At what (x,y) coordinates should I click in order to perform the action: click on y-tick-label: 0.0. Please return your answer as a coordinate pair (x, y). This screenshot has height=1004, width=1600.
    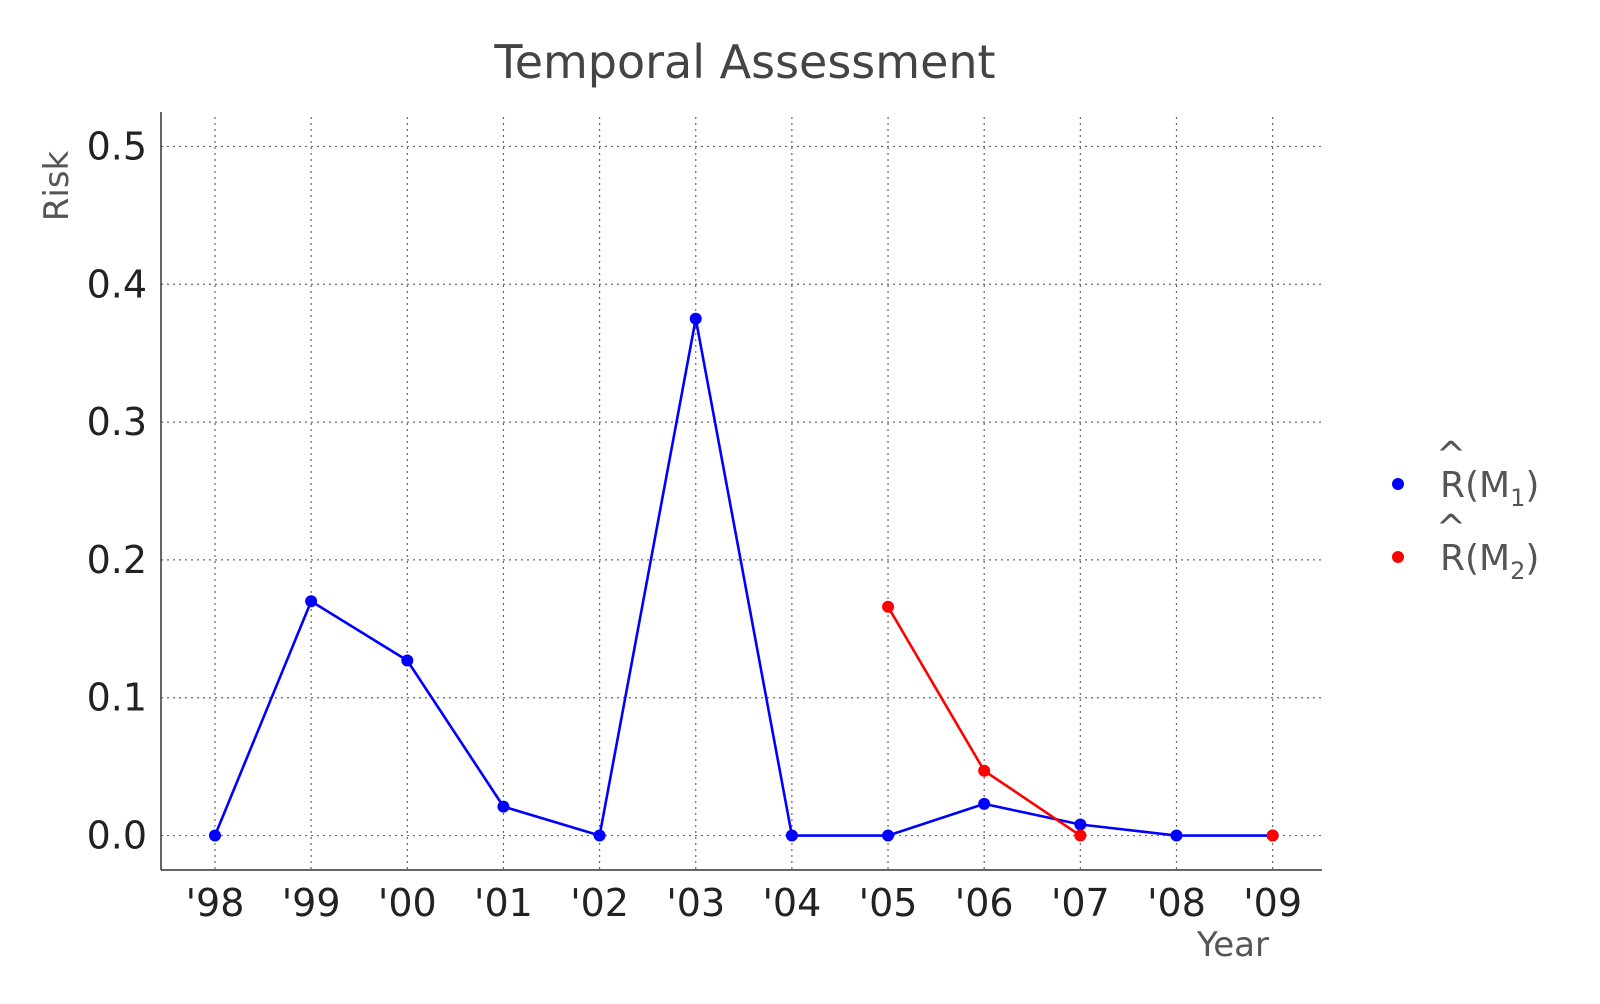
    Looking at the image, I should click on (117, 836).